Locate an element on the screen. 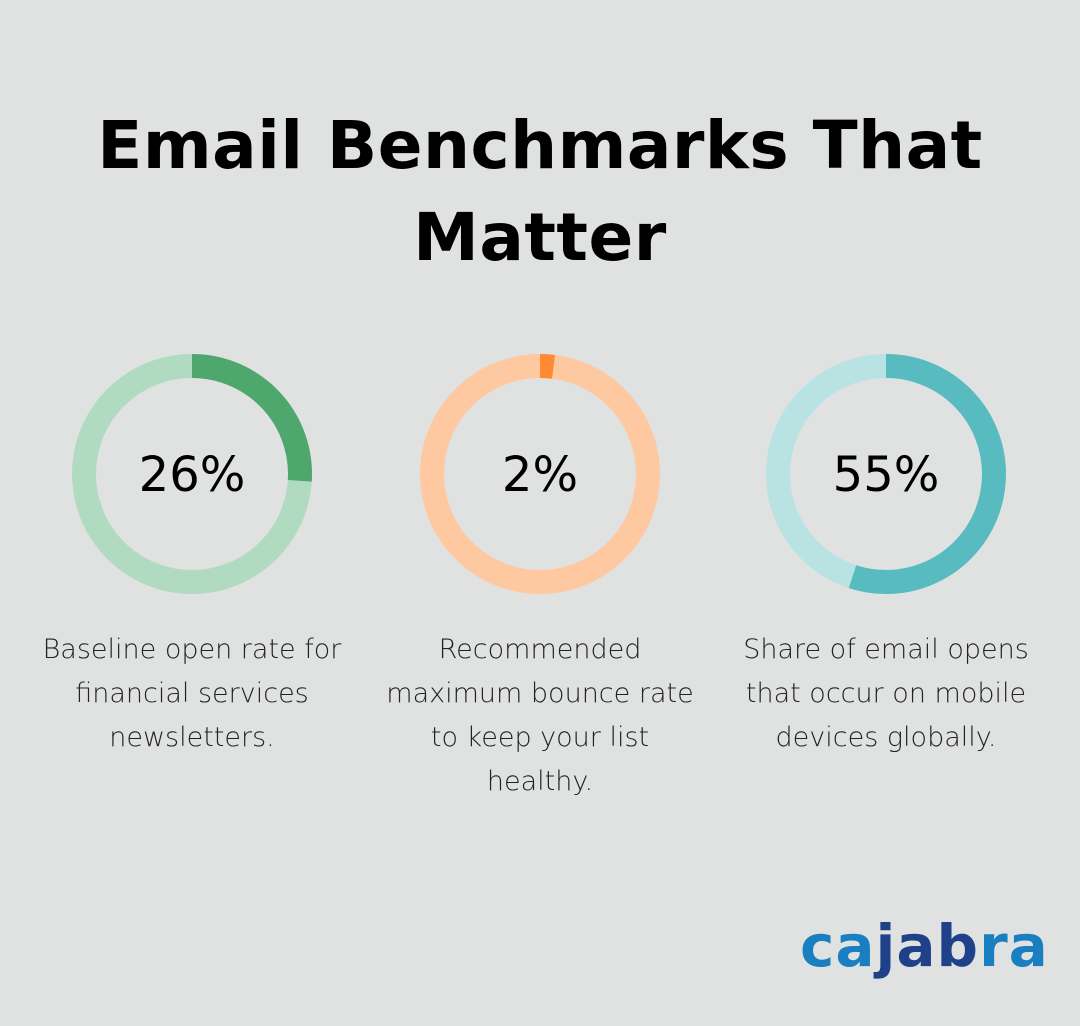 This screenshot has width=1080, height=1026. donut-0: 26% is located at coordinates (192, 474).